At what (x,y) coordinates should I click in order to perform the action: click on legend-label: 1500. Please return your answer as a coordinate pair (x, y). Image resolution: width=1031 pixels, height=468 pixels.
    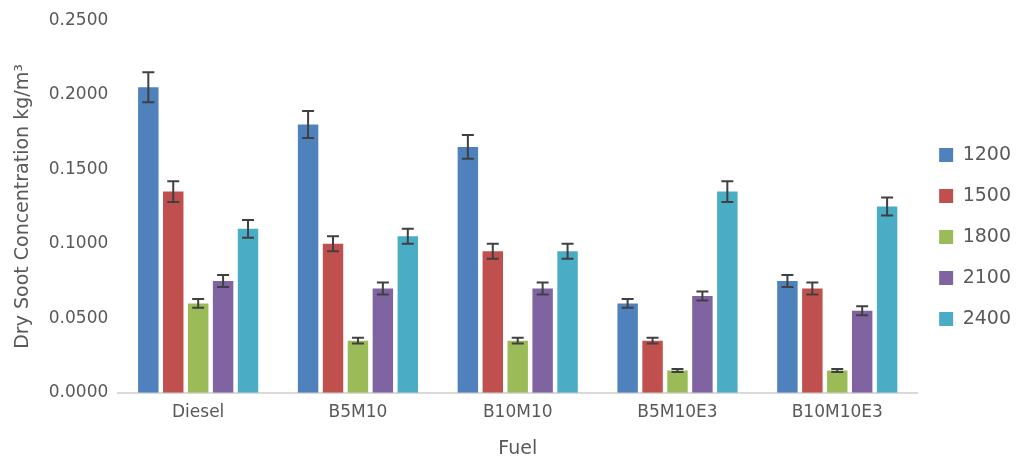
    Looking at the image, I should click on (987, 193).